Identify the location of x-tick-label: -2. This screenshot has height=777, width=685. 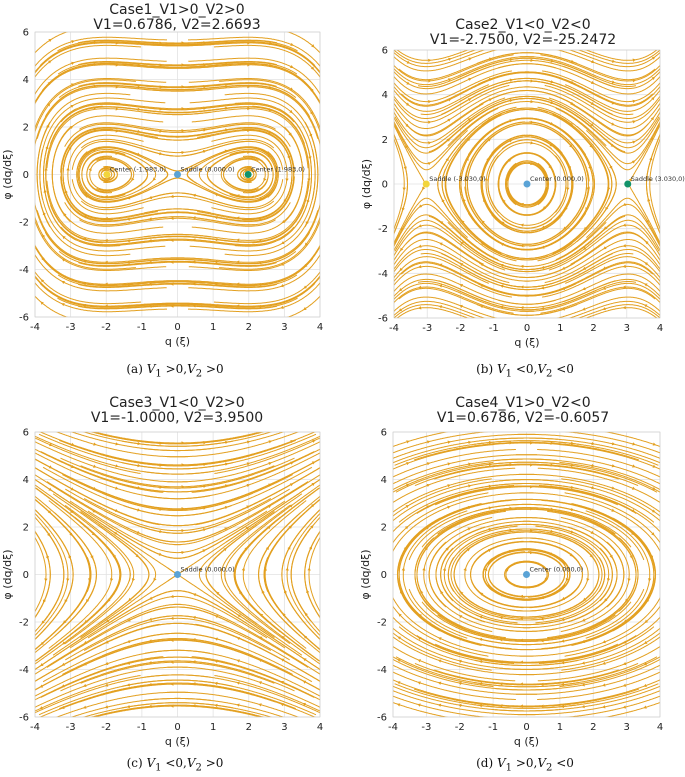
(106, 727).